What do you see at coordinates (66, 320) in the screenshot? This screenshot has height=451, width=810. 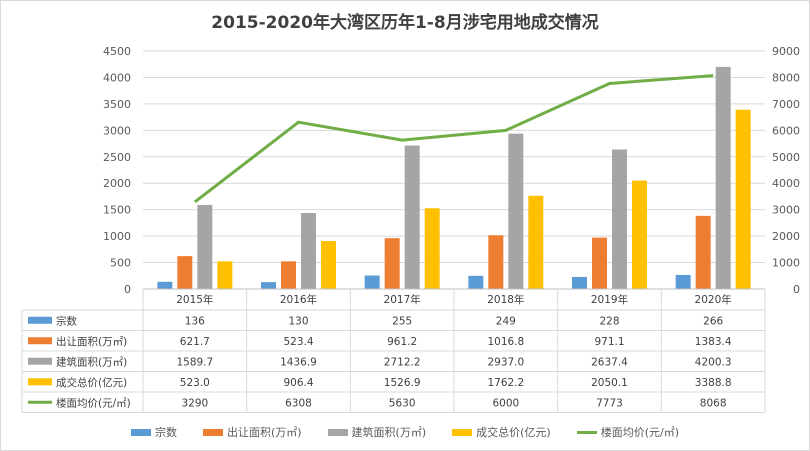 I see `table-row-label: 宗数` at bounding box center [66, 320].